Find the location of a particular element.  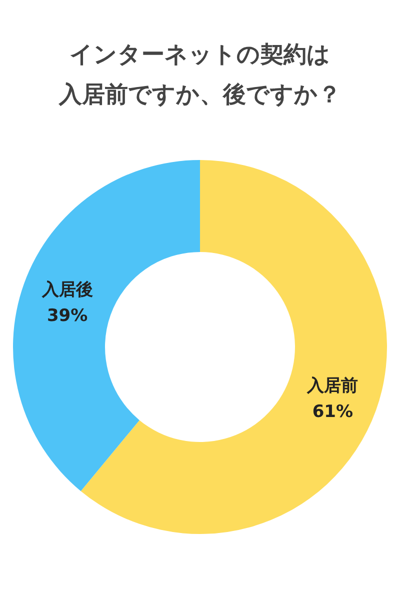

data-label: 39% is located at coordinates (67, 316).